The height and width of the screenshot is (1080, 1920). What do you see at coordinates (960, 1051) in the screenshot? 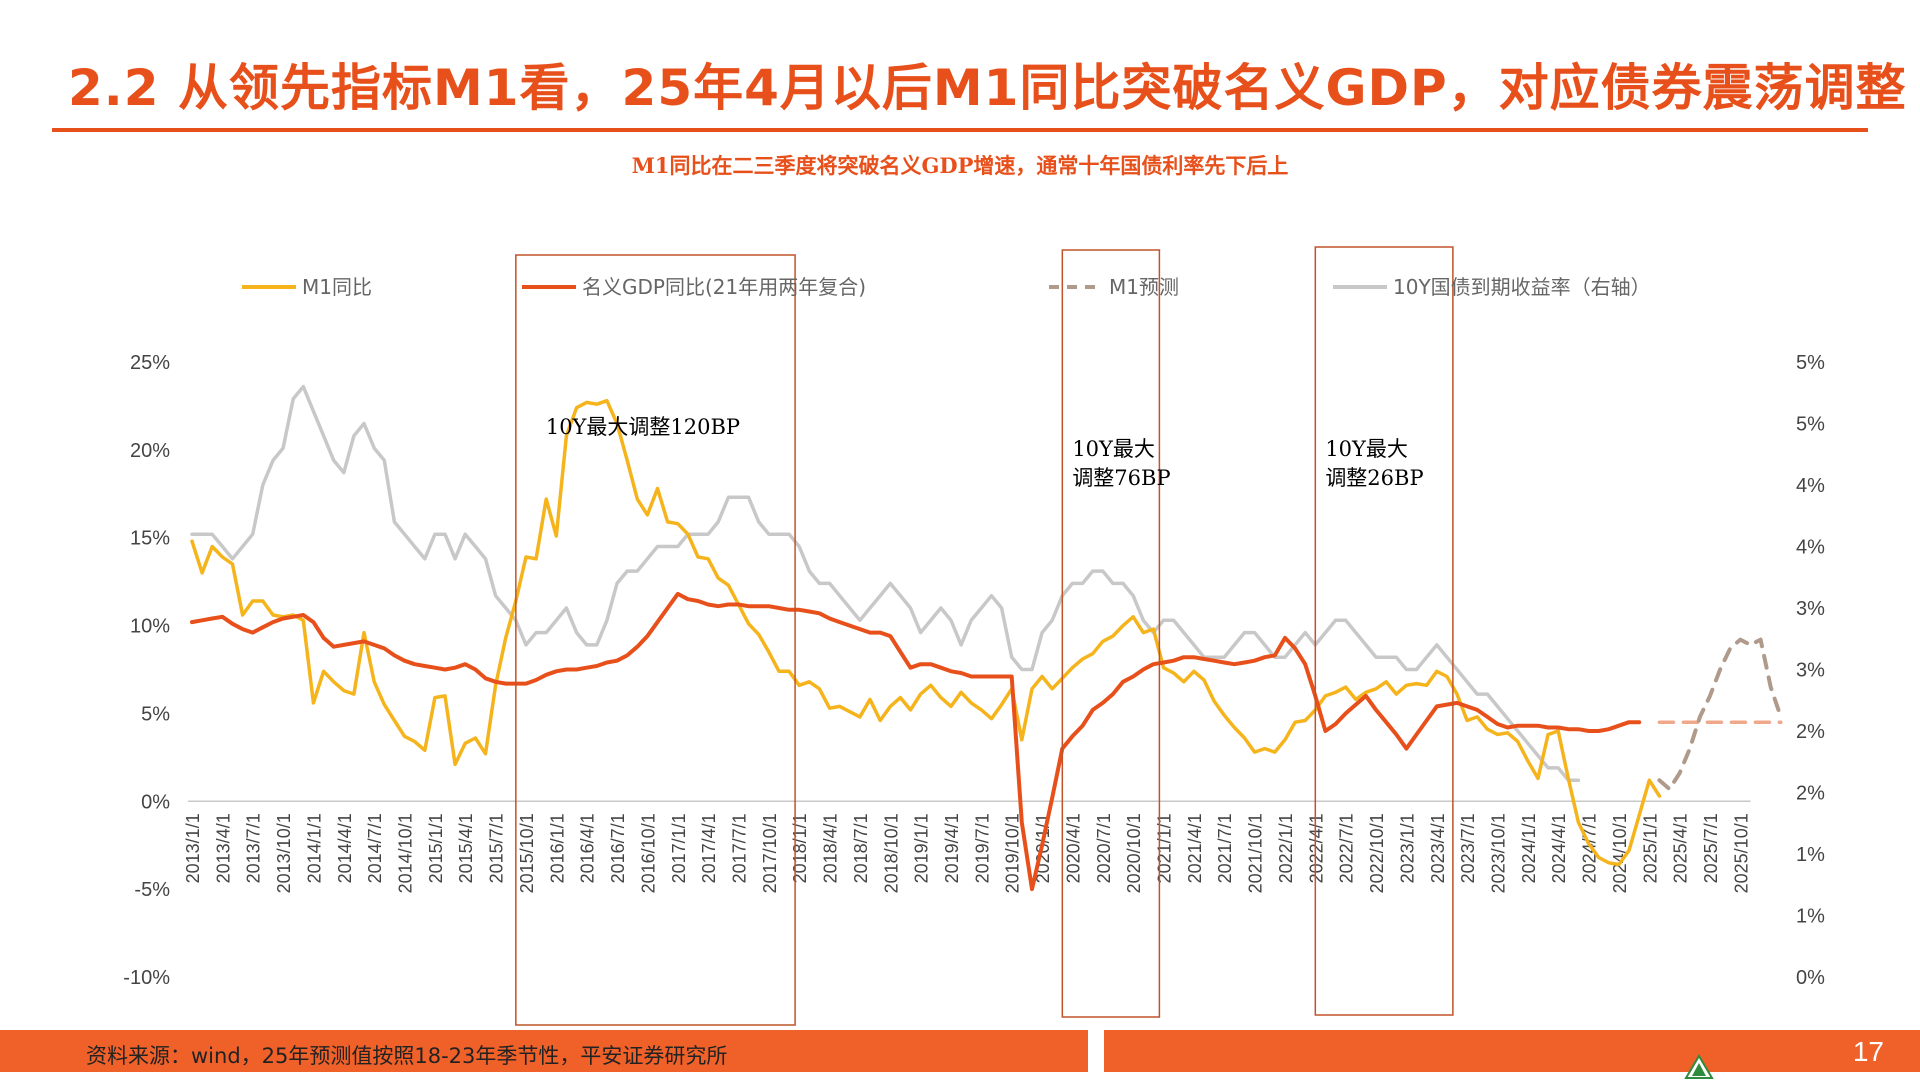
I see `footer-bar` at bounding box center [960, 1051].